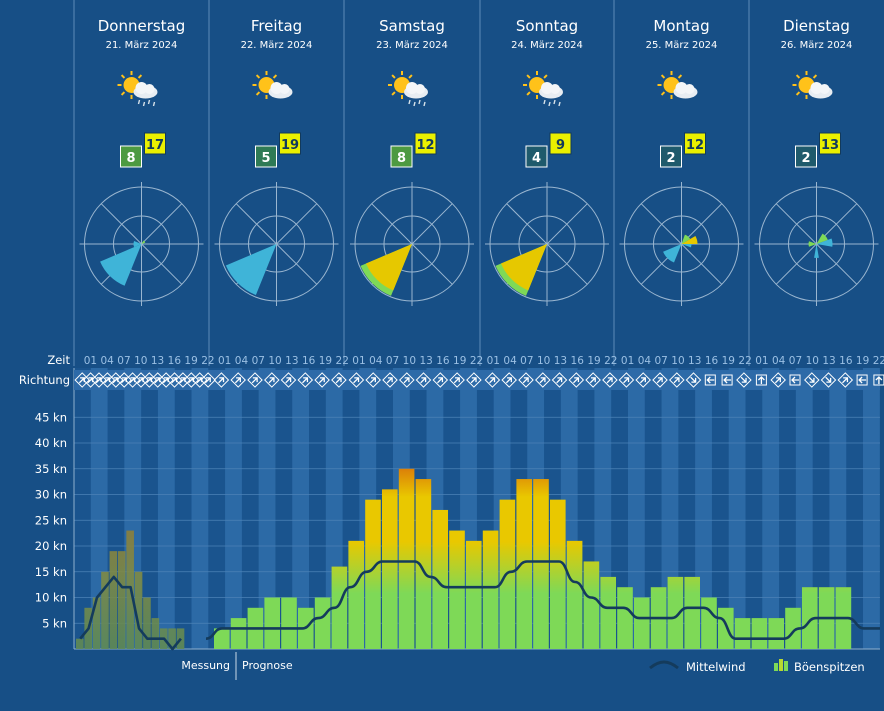  I want to click on day-date: 24. März 2024, so click(547, 45).